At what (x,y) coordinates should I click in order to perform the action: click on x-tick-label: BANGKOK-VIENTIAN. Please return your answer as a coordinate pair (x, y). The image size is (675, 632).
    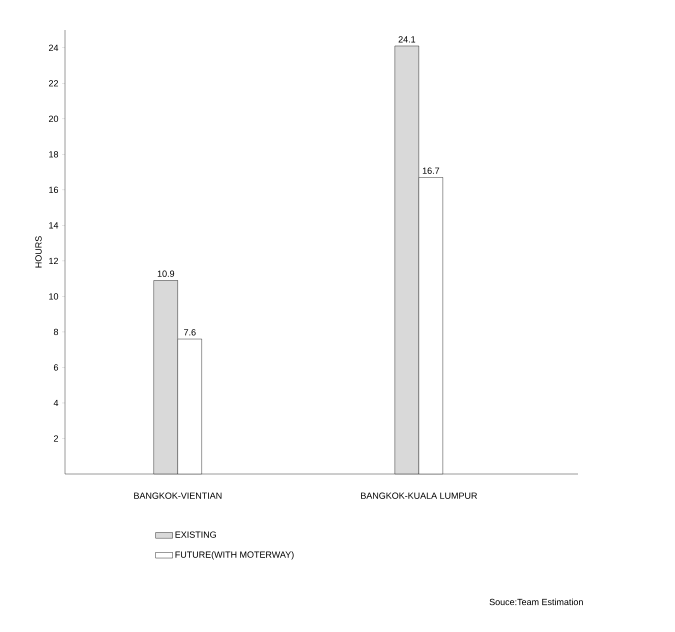
    Looking at the image, I should click on (178, 495).